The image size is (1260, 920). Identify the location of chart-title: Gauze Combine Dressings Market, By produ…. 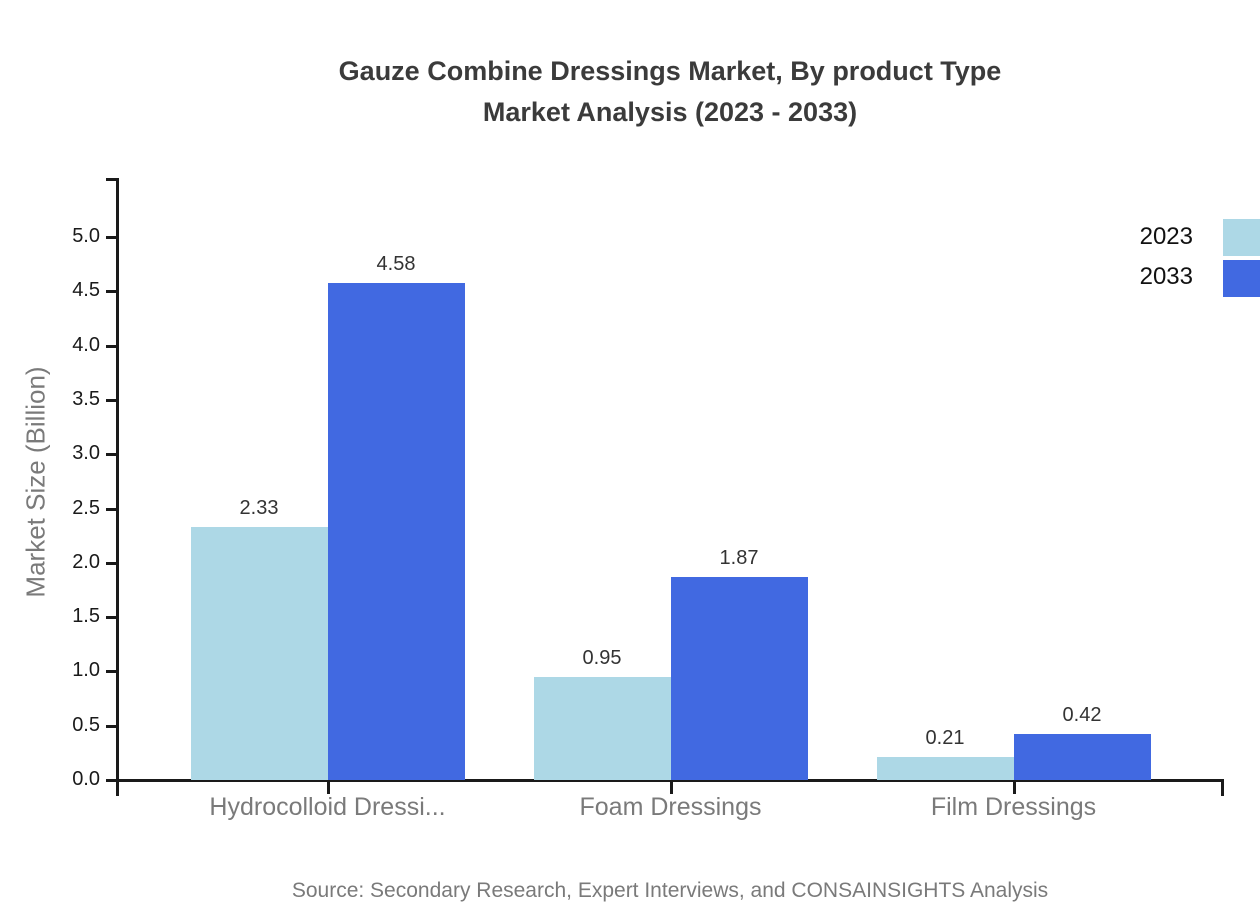
(670, 92).